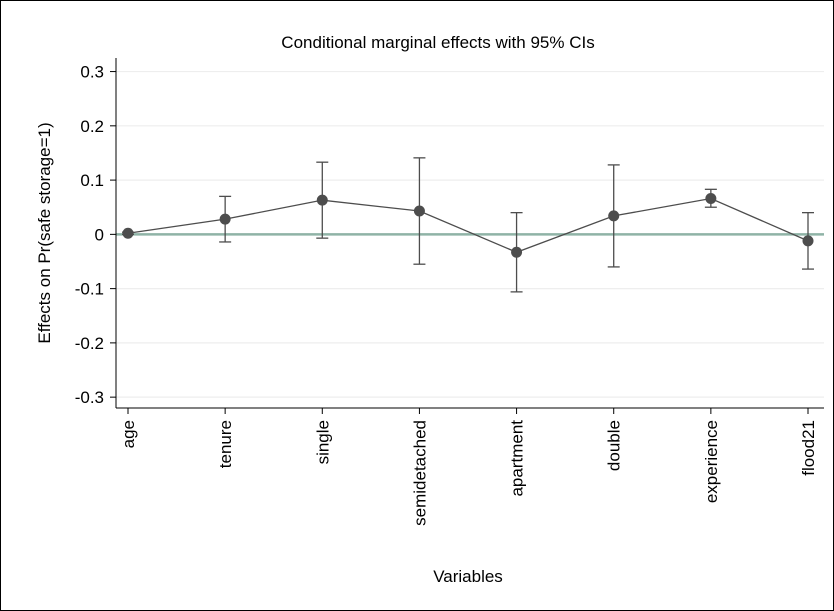 This screenshot has width=834, height=611. Describe the element at coordinates (711, 461) in the screenshot. I see `x-tick-label-experience: experience` at that location.